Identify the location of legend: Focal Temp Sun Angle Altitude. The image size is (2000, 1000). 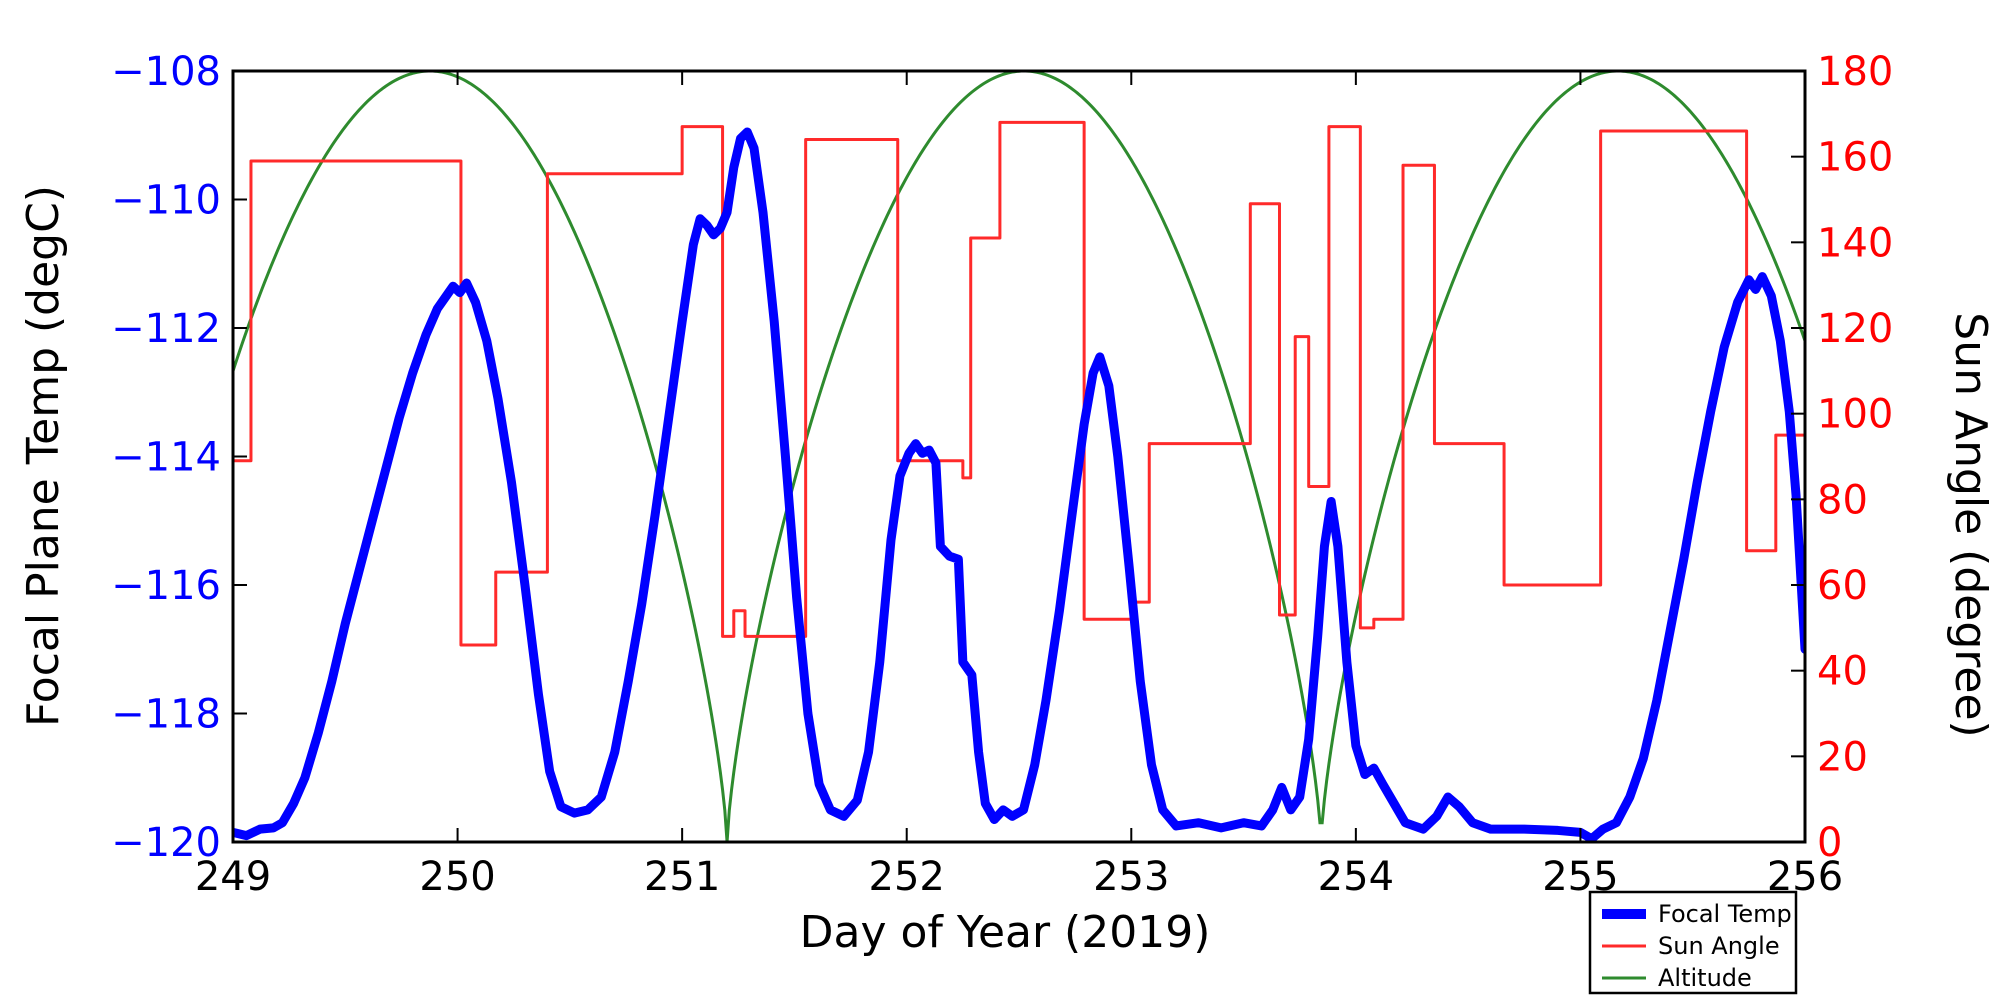
(1693, 942).